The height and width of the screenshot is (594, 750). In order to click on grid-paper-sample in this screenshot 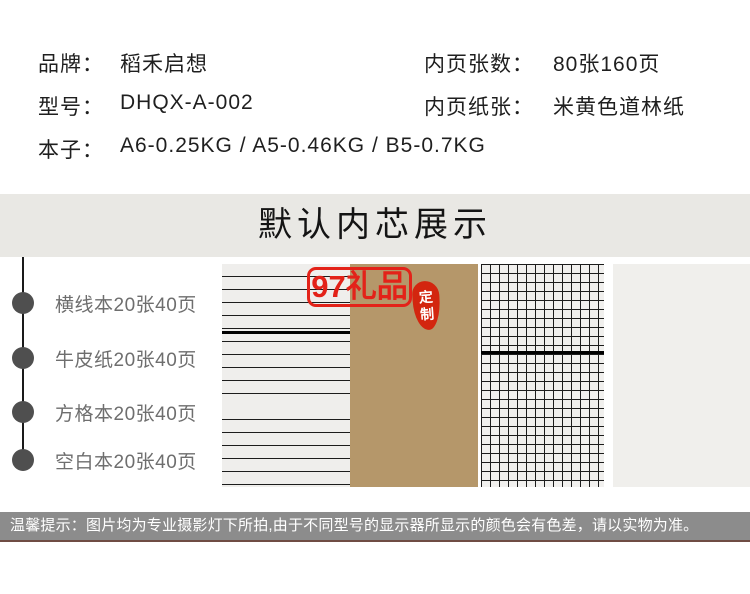, I will do `click(542, 375)`.